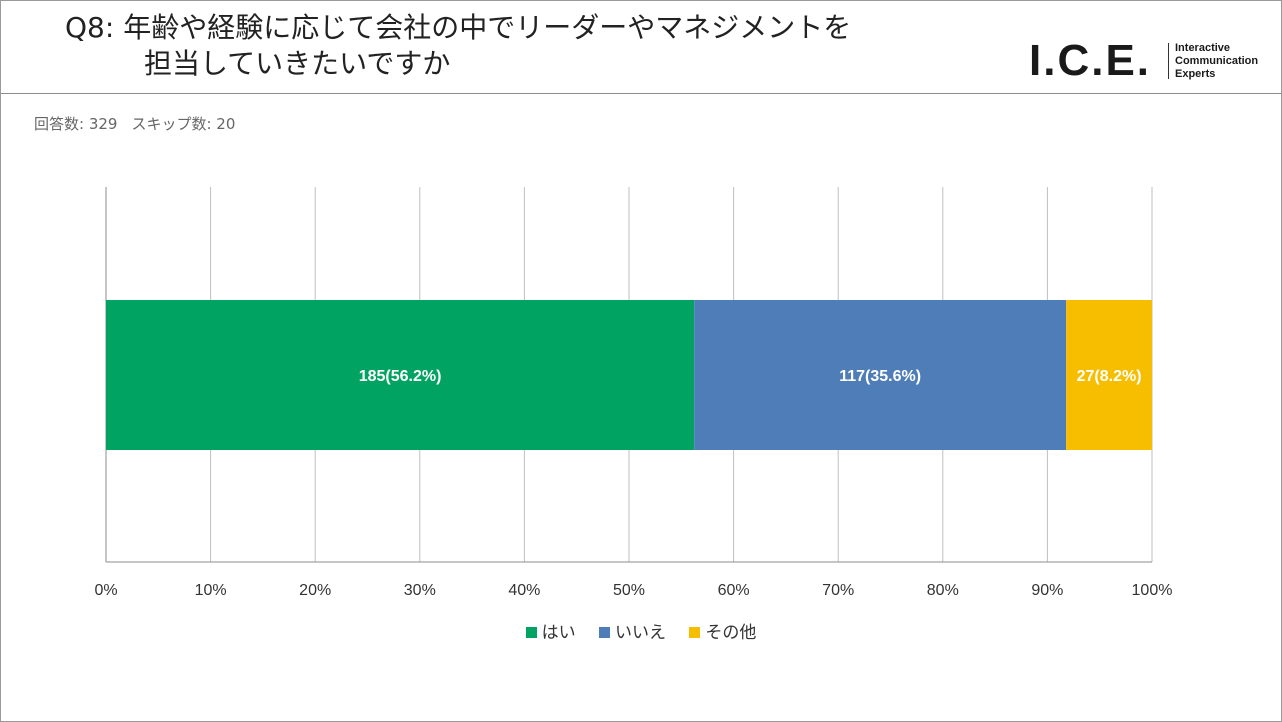 The height and width of the screenshot is (722, 1282). I want to click on bar-segment-yes, so click(400, 375).